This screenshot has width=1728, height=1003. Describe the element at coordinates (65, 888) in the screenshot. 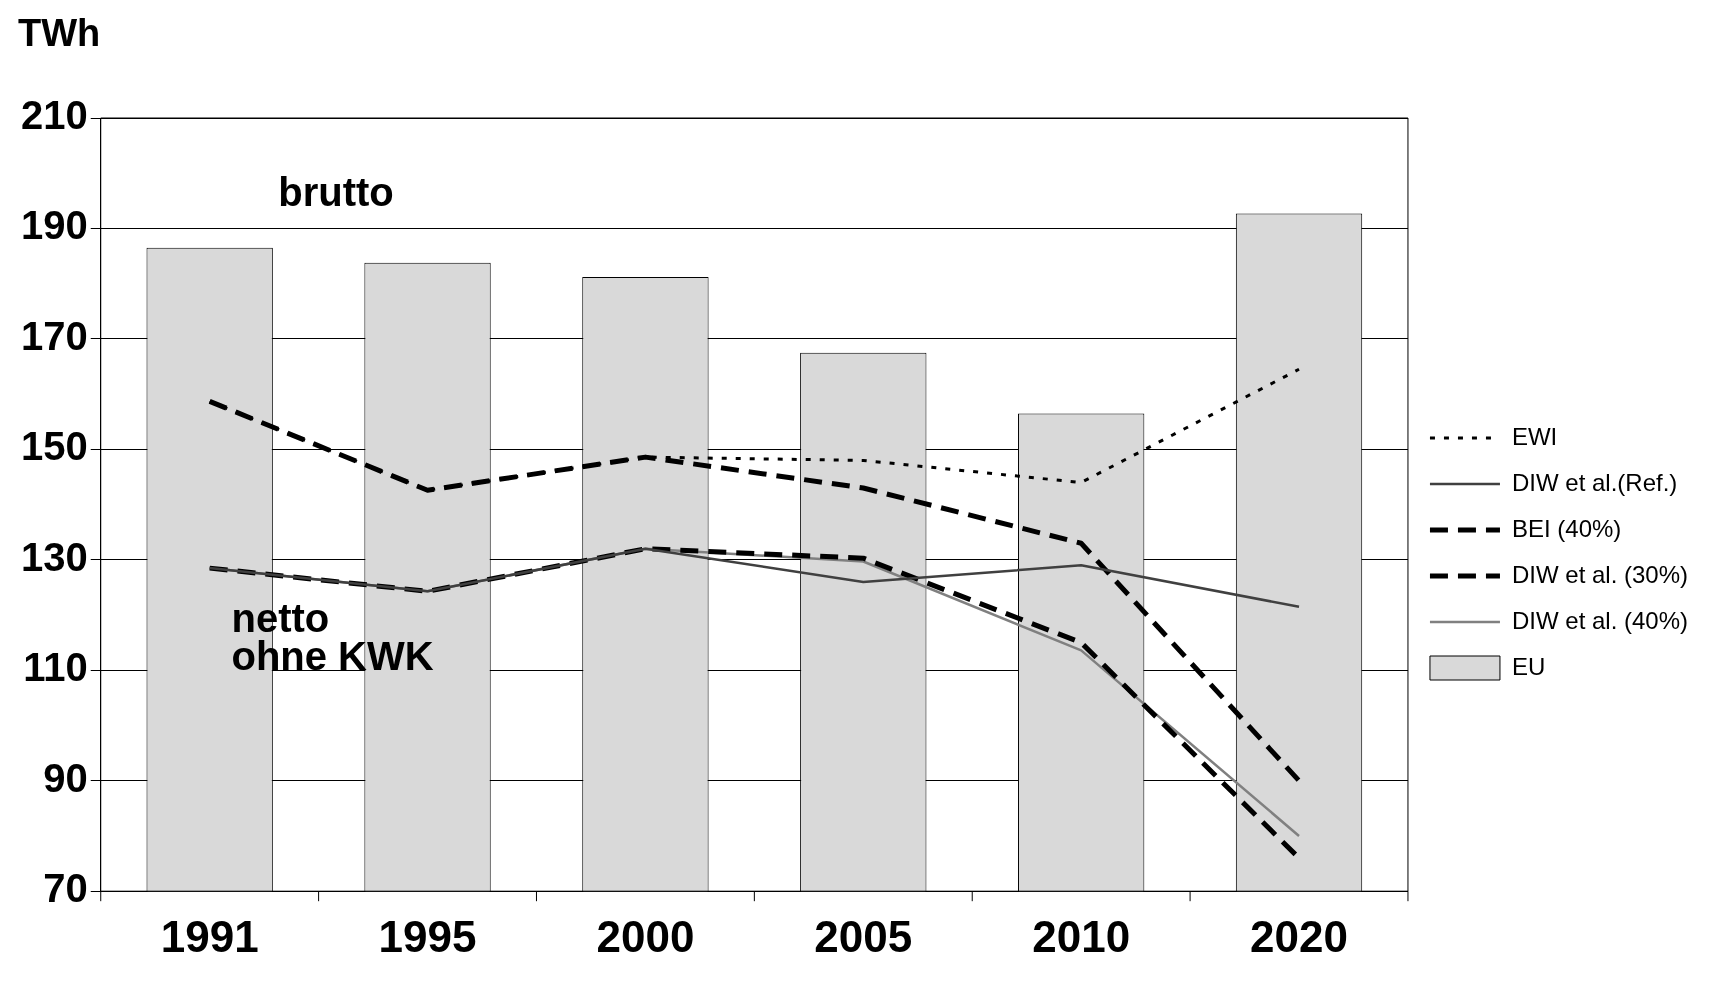

I see `y-tick-label: 70` at that location.